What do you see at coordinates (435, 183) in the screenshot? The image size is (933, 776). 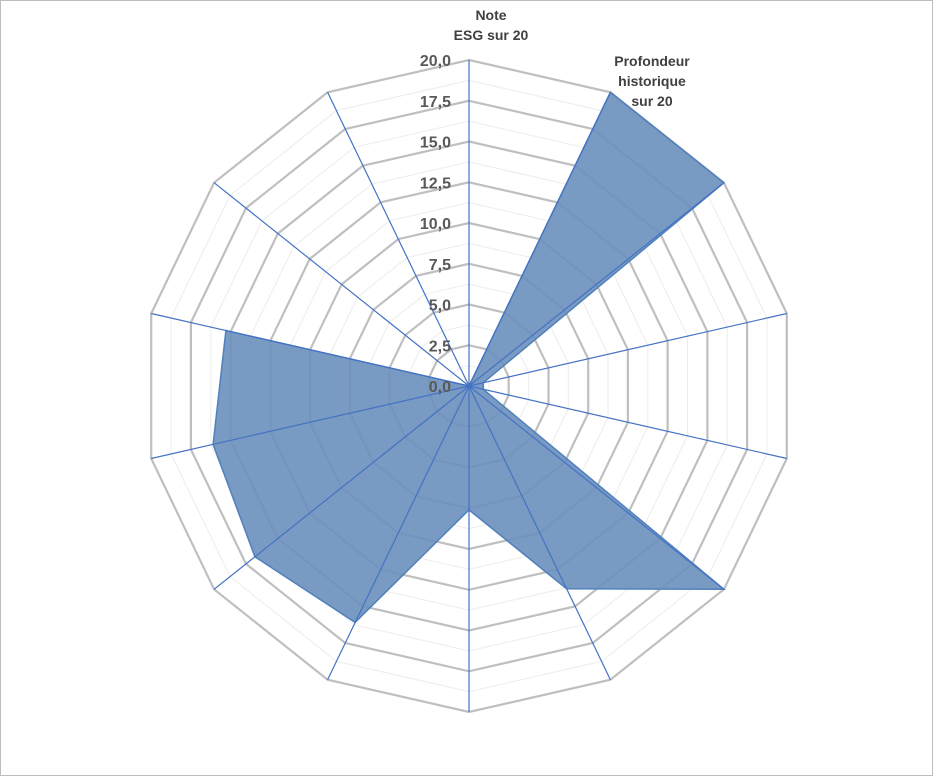 I see `tick-label: 12,5` at bounding box center [435, 183].